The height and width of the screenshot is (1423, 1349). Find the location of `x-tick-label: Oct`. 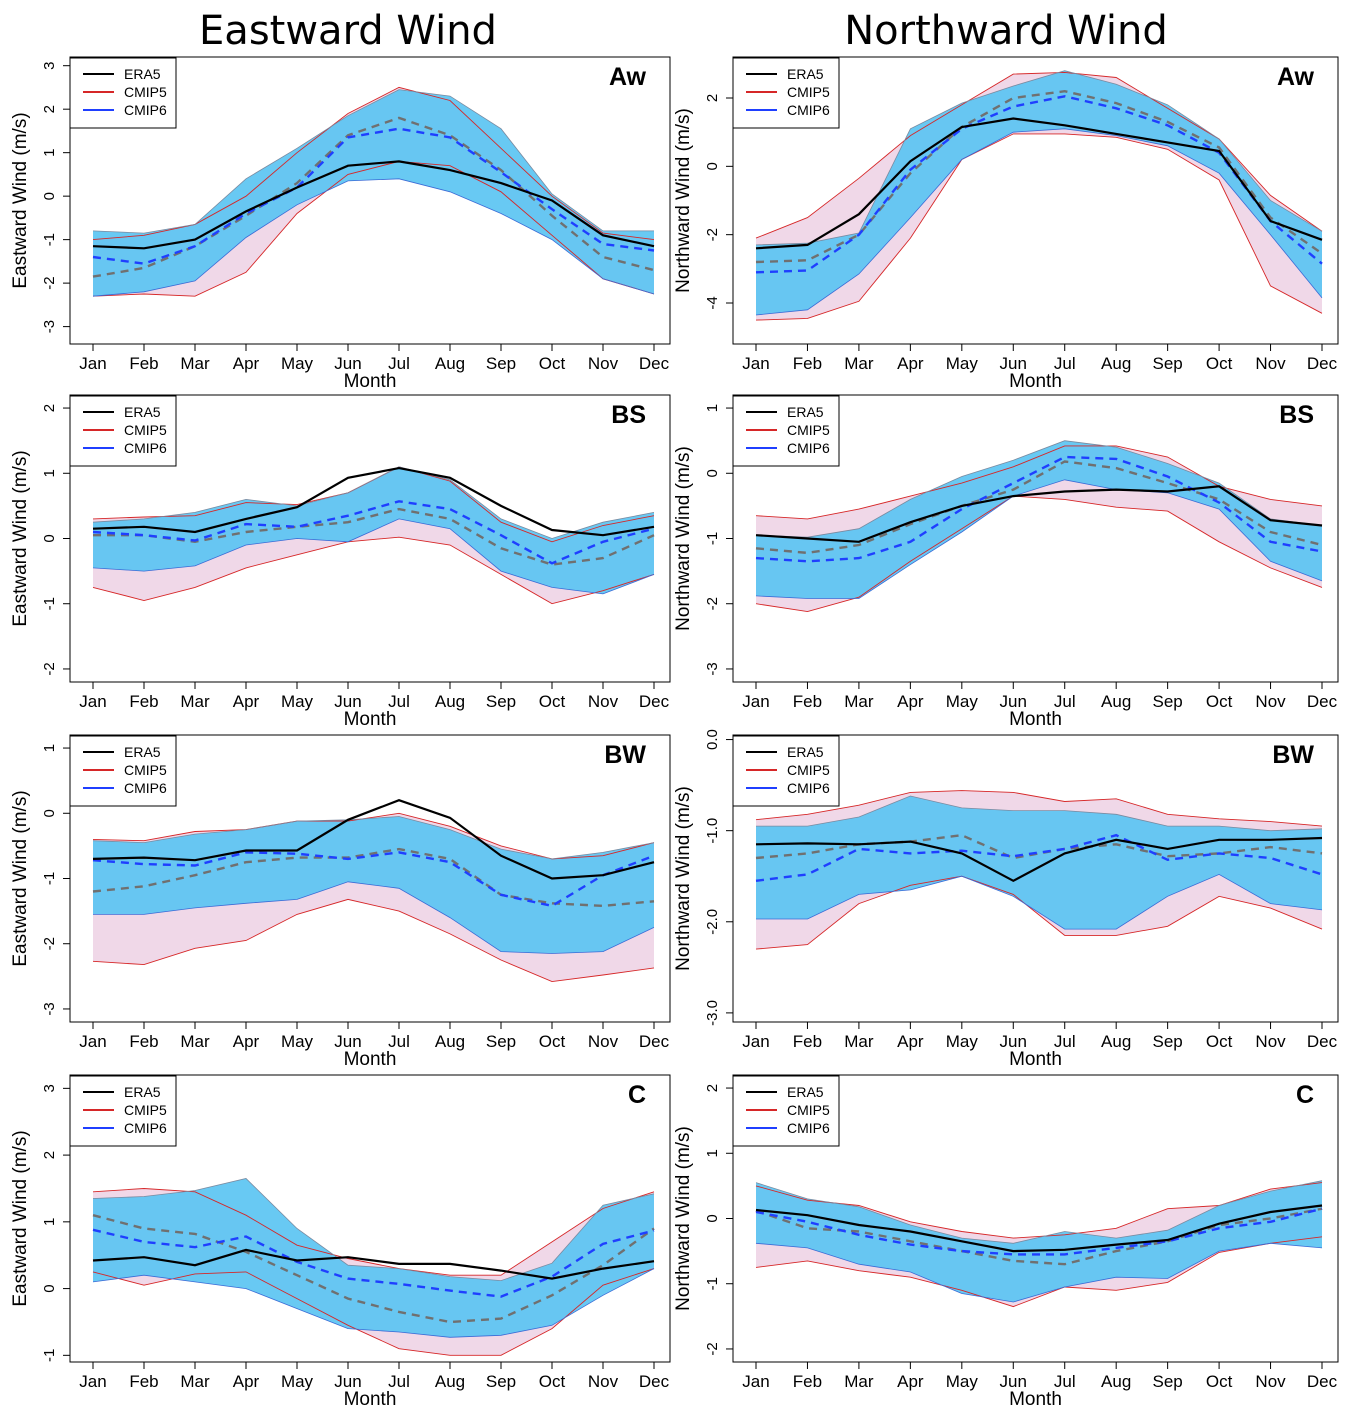

x-tick-label: Oct is located at coordinates (1219, 1381).